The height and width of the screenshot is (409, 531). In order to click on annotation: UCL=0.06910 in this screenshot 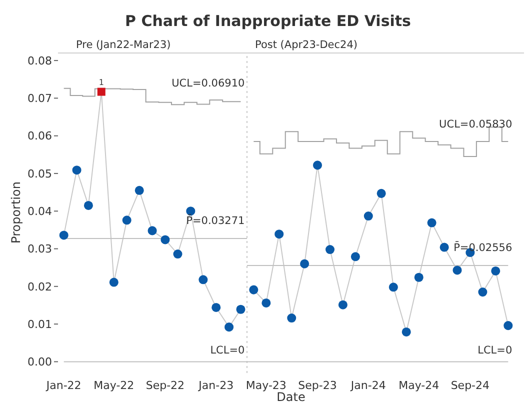, I will do `click(208, 84)`.